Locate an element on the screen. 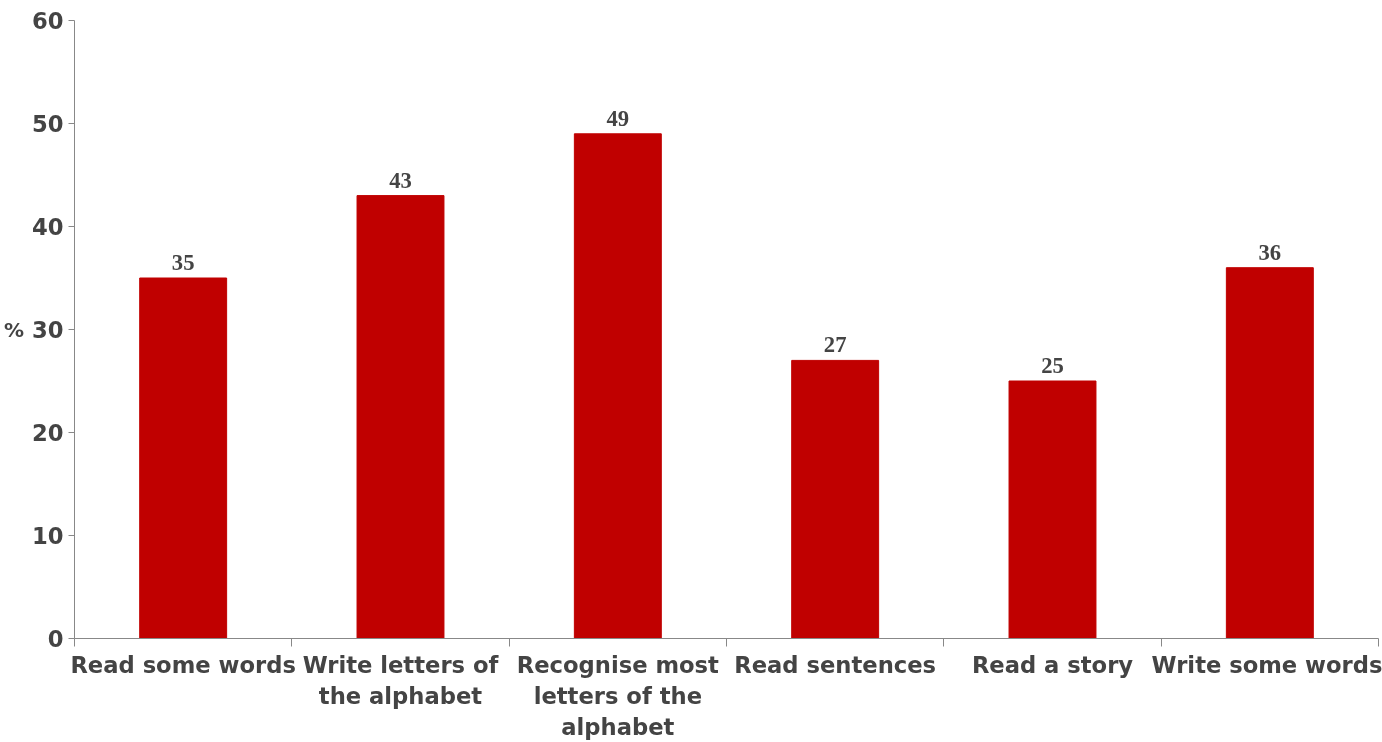 The image size is (1382, 742). x-tick-label: Read a story is located at coordinates (1052, 664).